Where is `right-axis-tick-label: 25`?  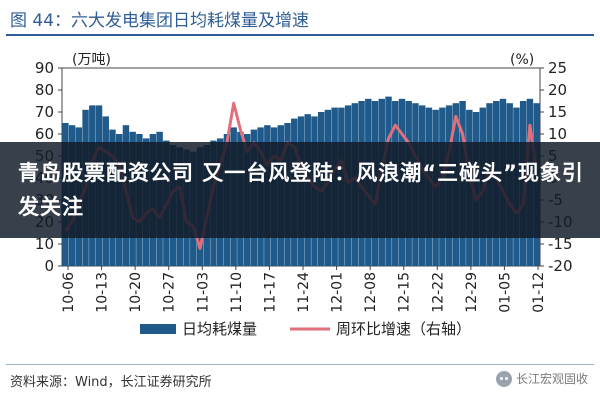 right-axis-tick-label: 25 is located at coordinates (557, 68).